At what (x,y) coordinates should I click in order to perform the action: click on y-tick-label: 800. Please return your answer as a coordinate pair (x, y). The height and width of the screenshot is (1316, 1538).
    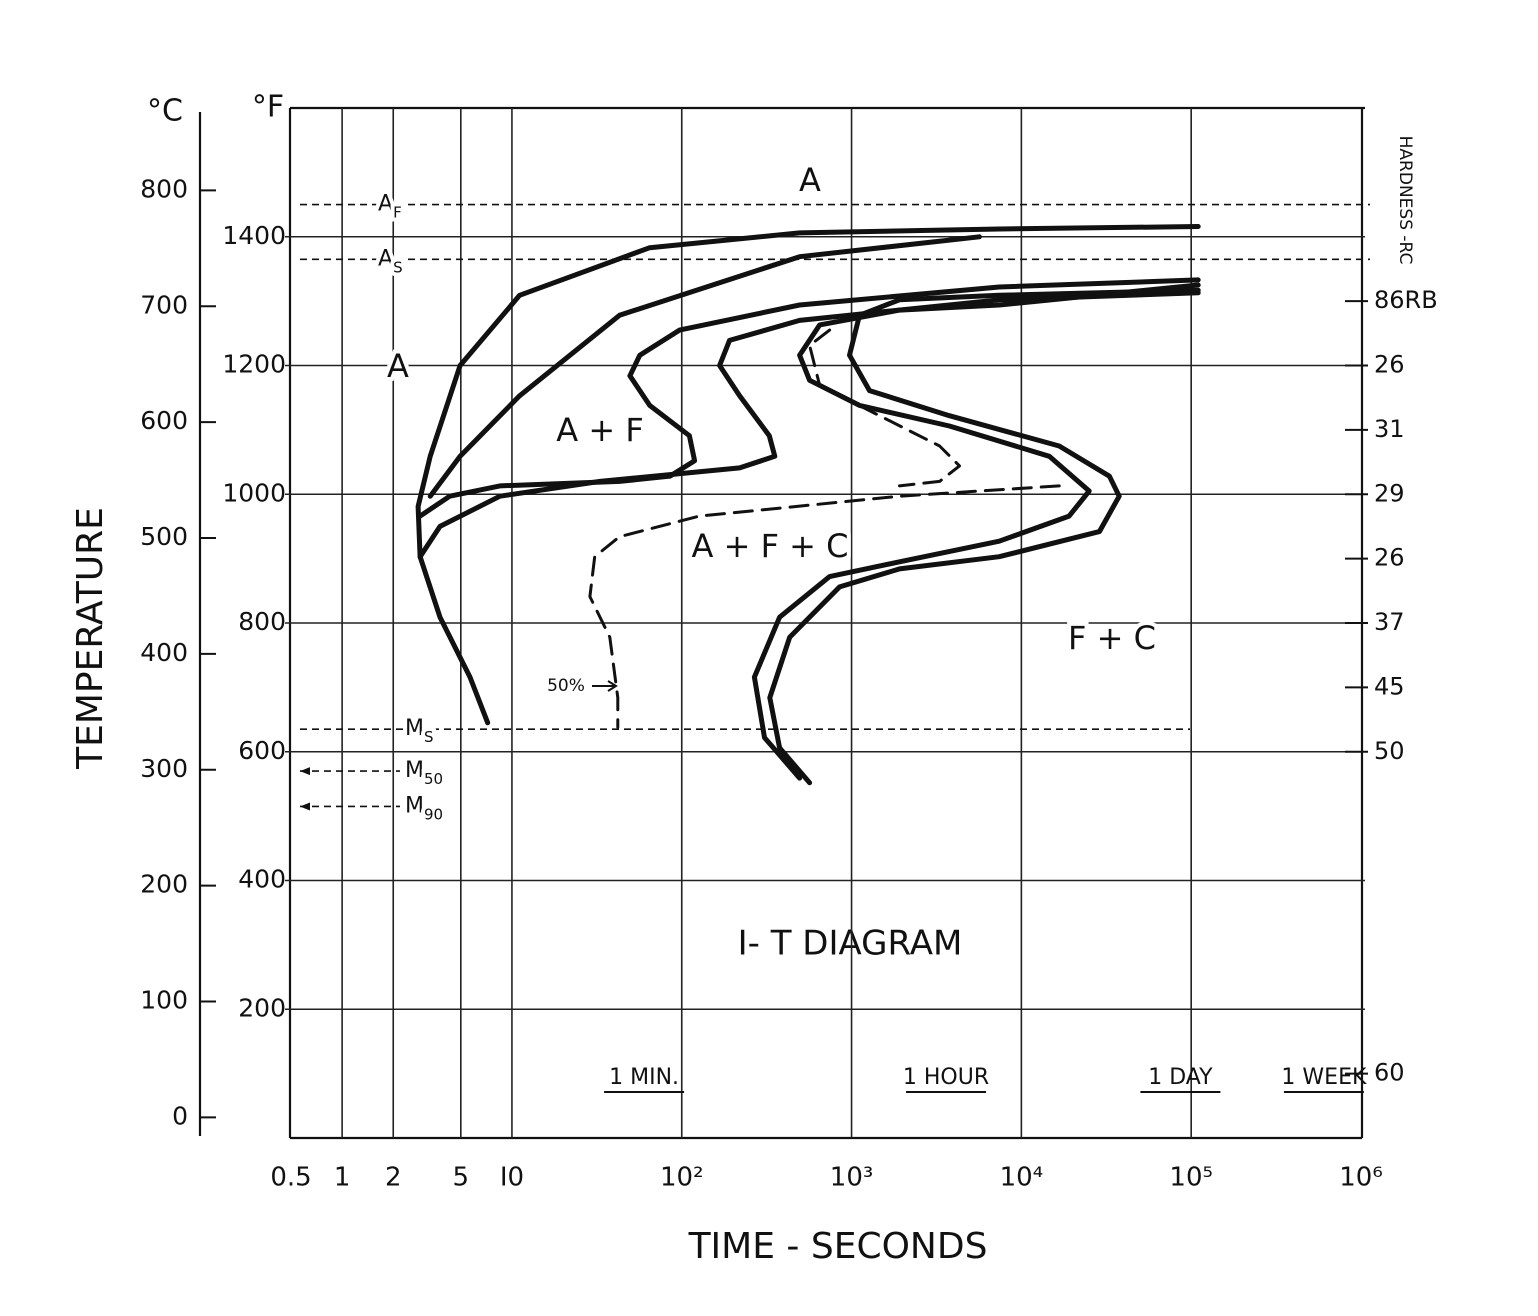
    Looking at the image, I should click on (262, 621).